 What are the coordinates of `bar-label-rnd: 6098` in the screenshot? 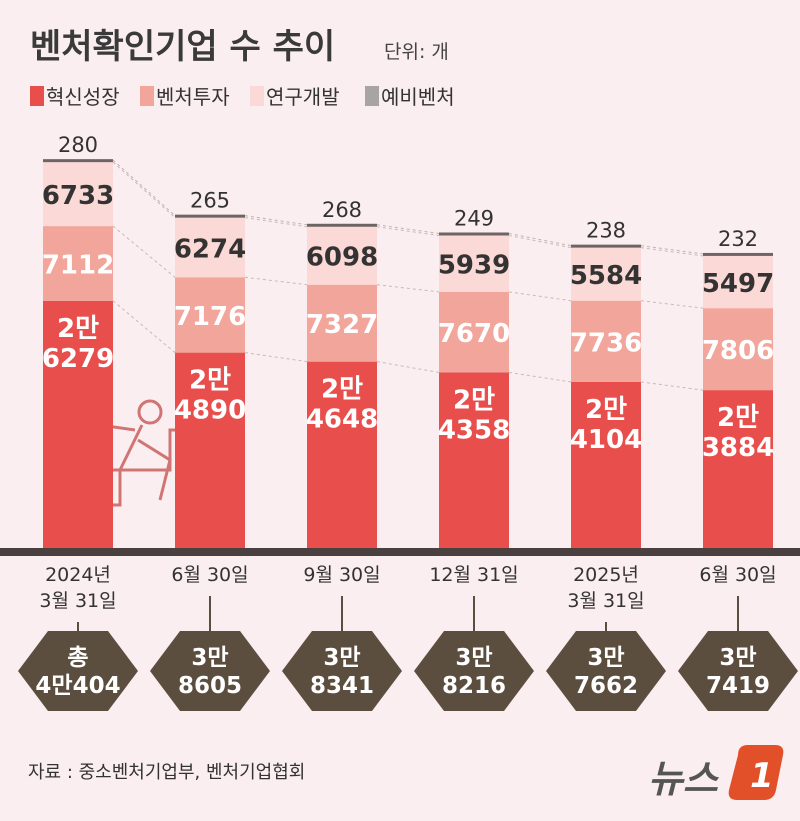 It's located at (342, 258).